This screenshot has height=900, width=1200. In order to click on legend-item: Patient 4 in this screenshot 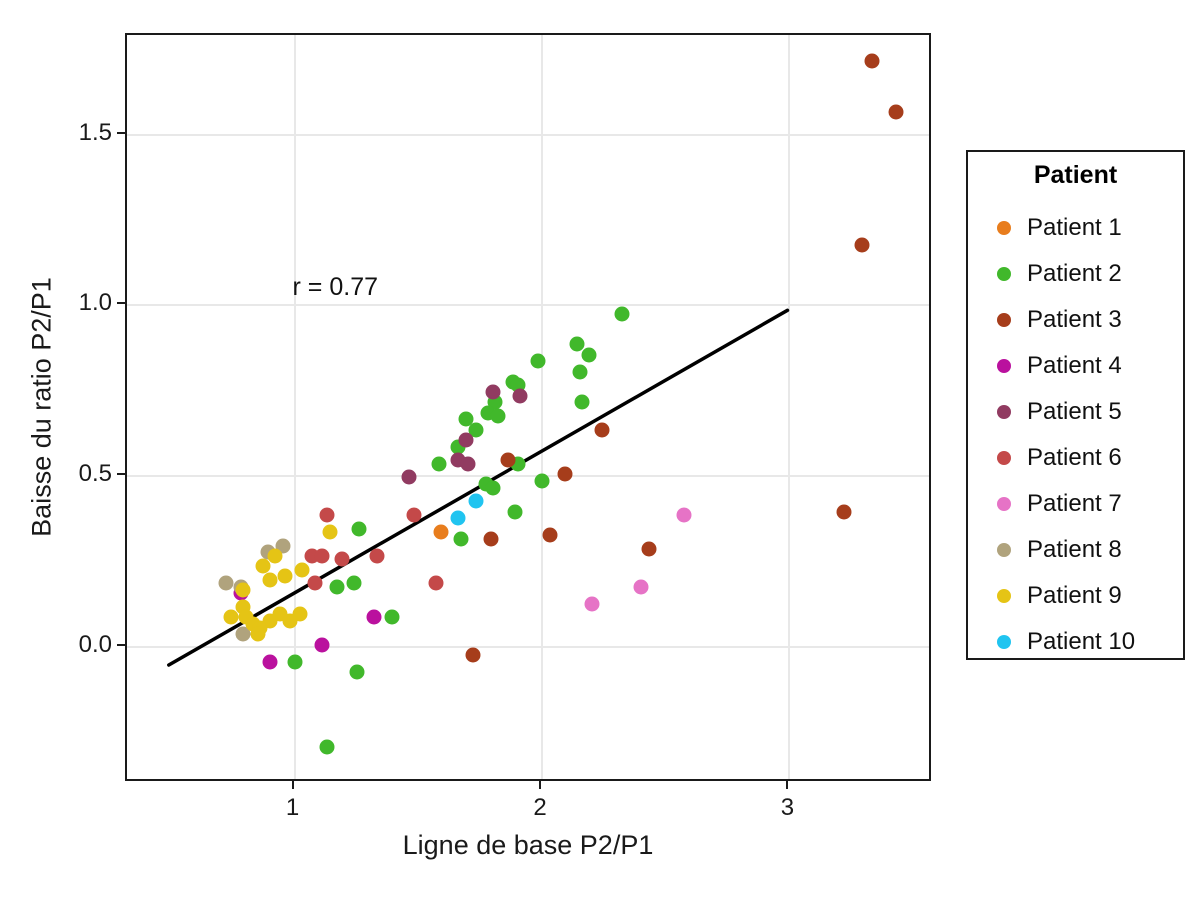, I will do `click(1075, 366)`.